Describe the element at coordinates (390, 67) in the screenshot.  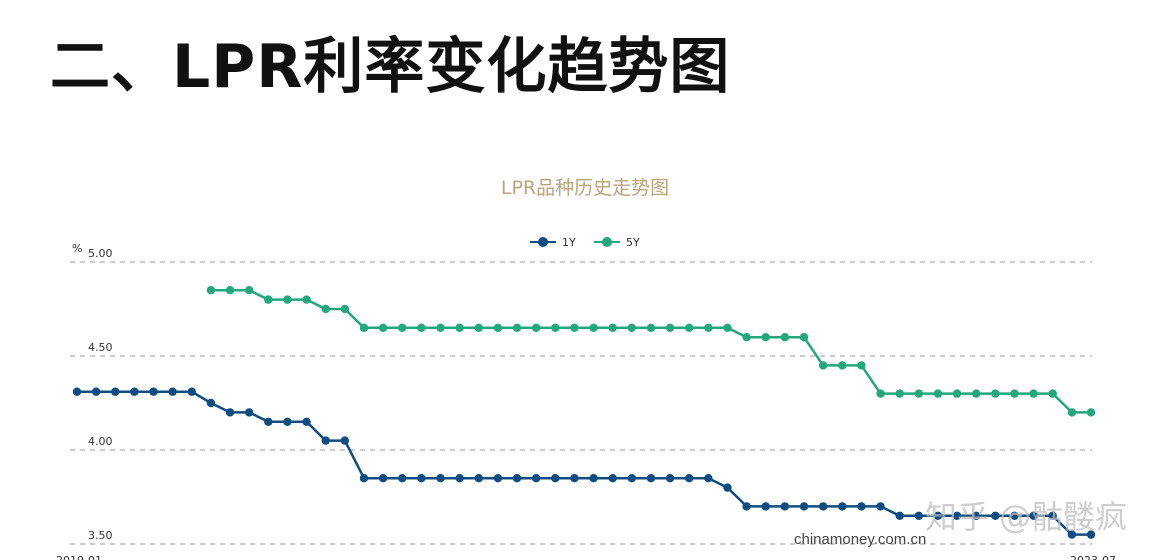
I see `page-title: 二、LPR利率变化趋势图` at that location.